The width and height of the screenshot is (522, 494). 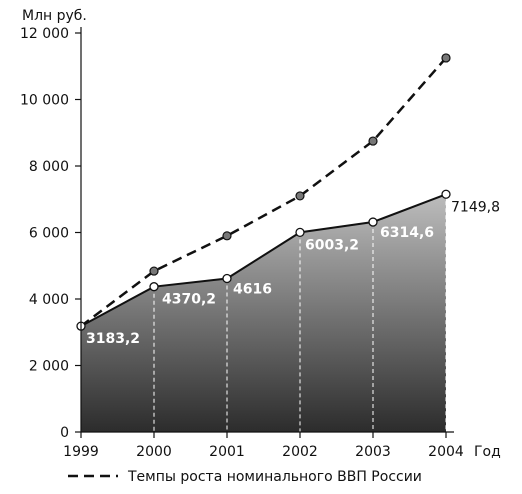 I want to click on dashed-point-2002, so click(x=300, y=196).